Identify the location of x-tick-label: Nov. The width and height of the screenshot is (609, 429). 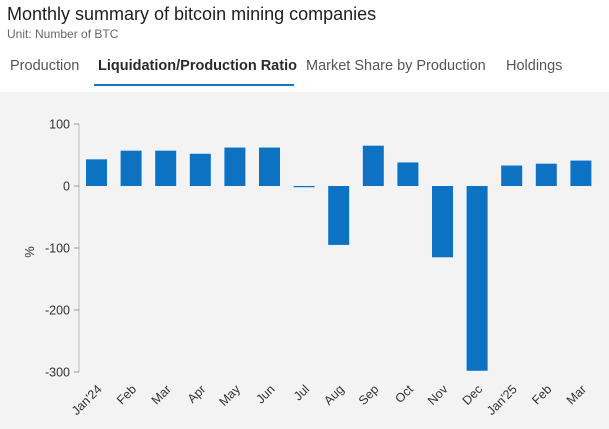
(438, 395).